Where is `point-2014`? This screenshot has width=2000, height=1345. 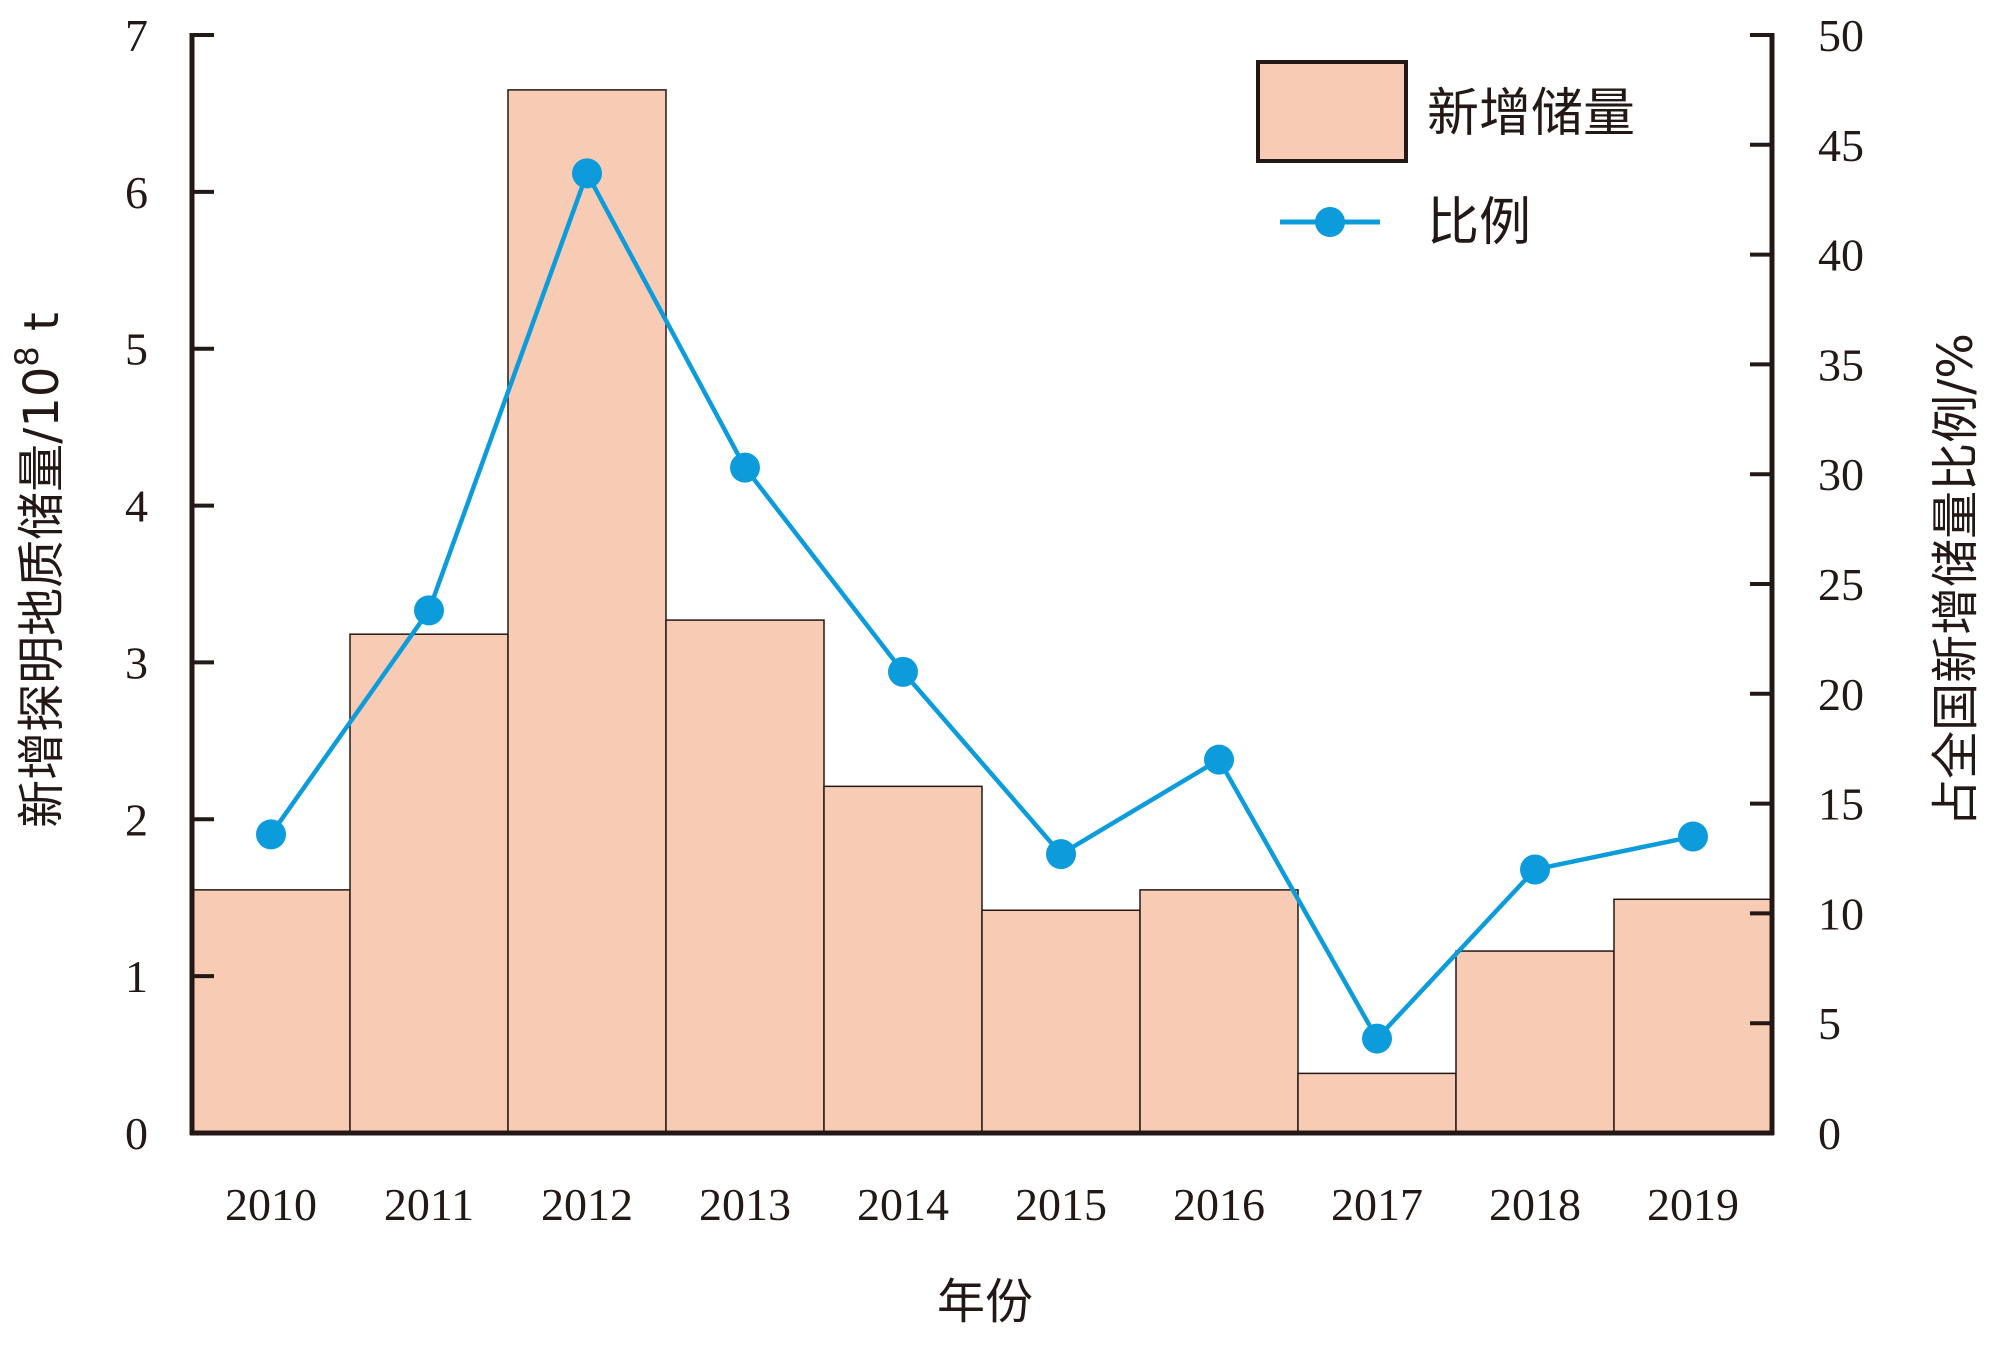 point-2014 is located at coordinates (903, 671).